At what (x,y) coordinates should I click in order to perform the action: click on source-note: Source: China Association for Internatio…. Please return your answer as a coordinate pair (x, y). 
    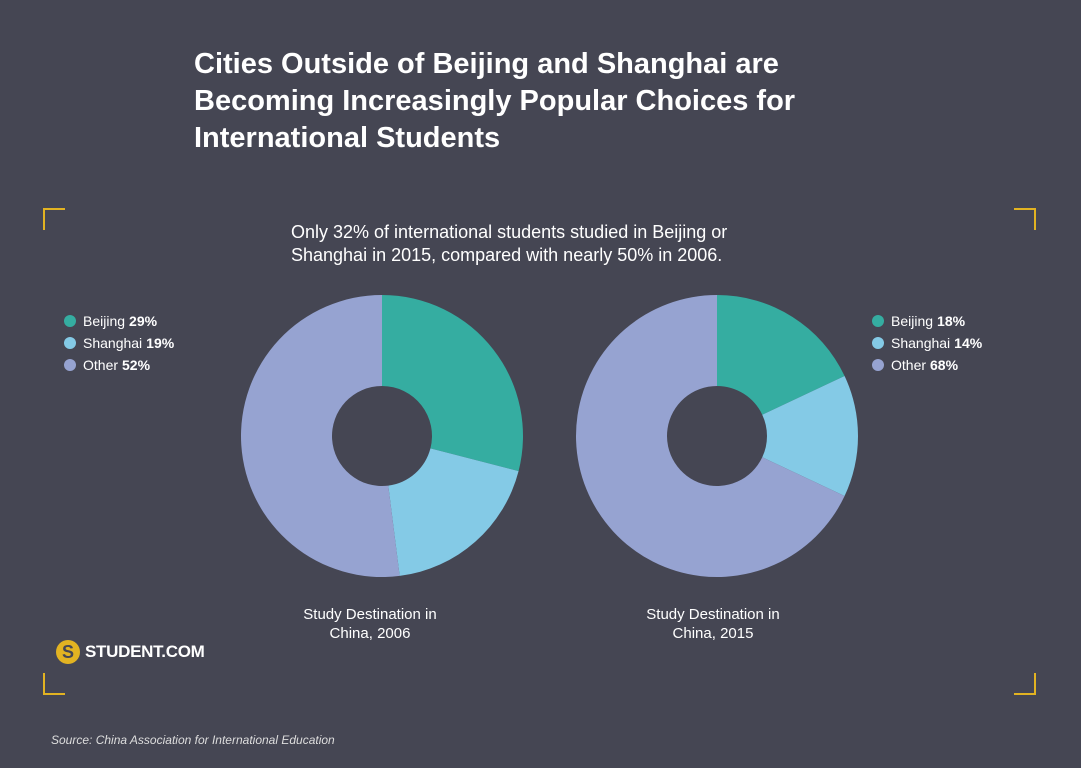
    Looking at the image, I should click on (193, 740).